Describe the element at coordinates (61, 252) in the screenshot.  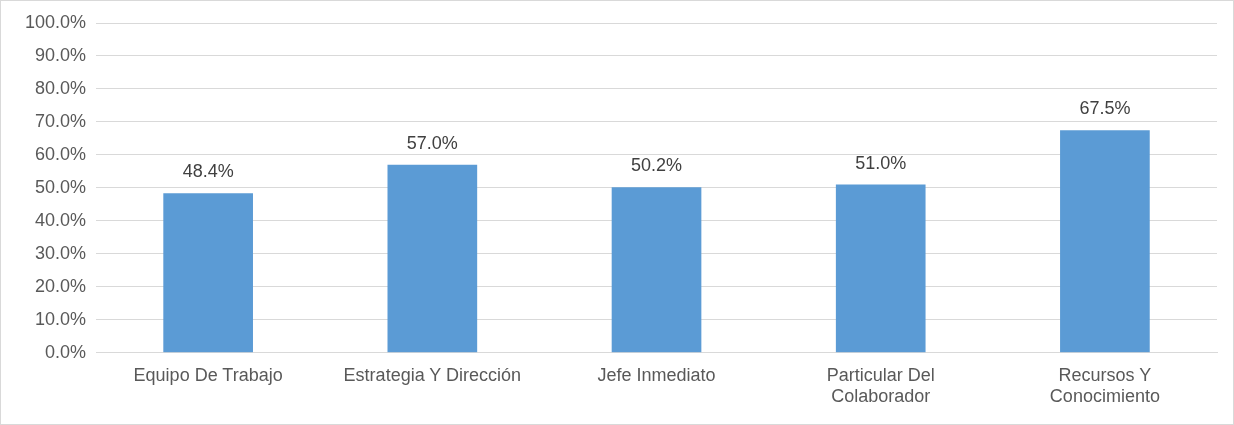
I see `y-tick-label: 30.0%` at that location.